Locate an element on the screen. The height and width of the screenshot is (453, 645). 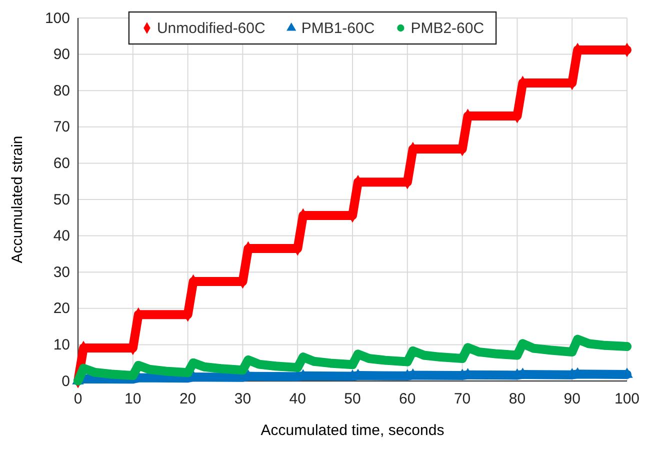
x-tick-label: 30 is located at coordinates (243, 399).